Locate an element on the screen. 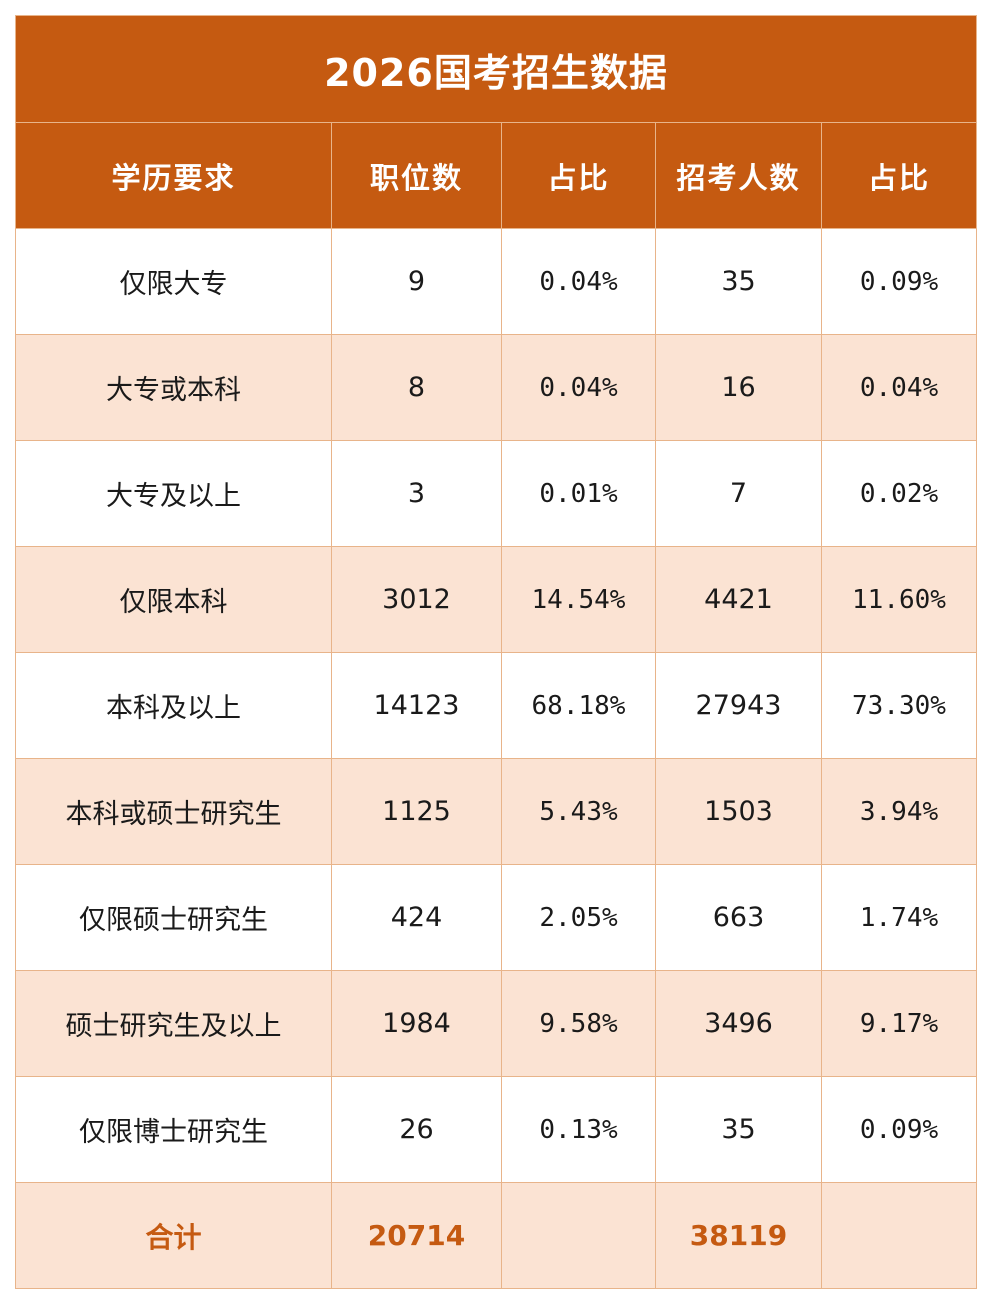  column-header-education: 学历要求 is located at coordinates (173, 175).